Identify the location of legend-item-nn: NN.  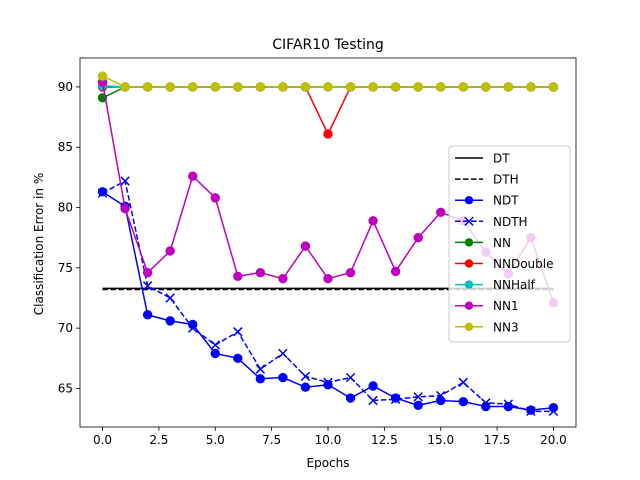
(483, 243).